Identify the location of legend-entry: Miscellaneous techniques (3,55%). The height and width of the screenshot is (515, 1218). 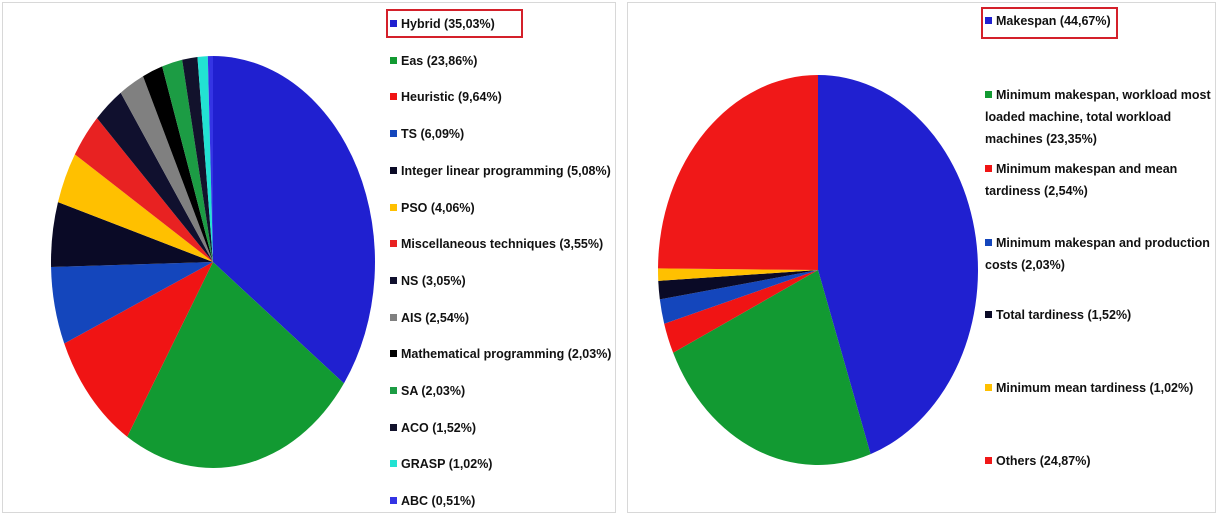
(502, 244).